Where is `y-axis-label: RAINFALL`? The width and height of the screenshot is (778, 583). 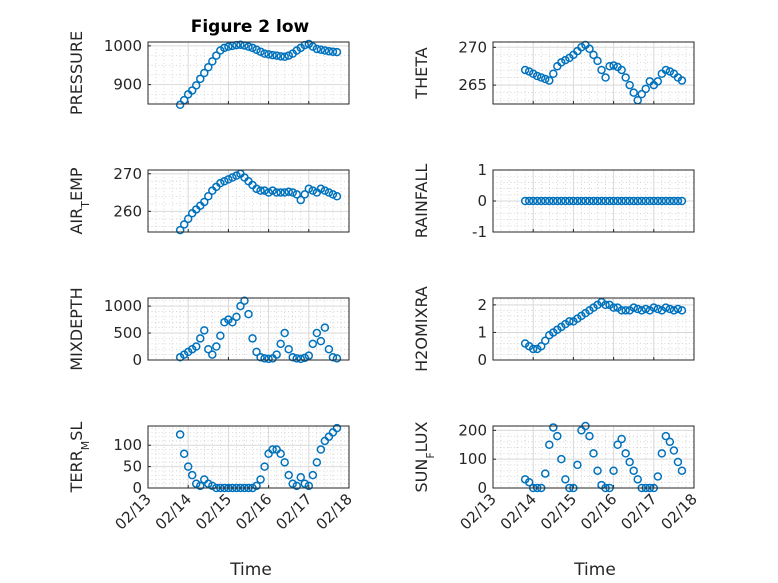 y-axis-label: RAINFALL is located at coordinates (421, 201).